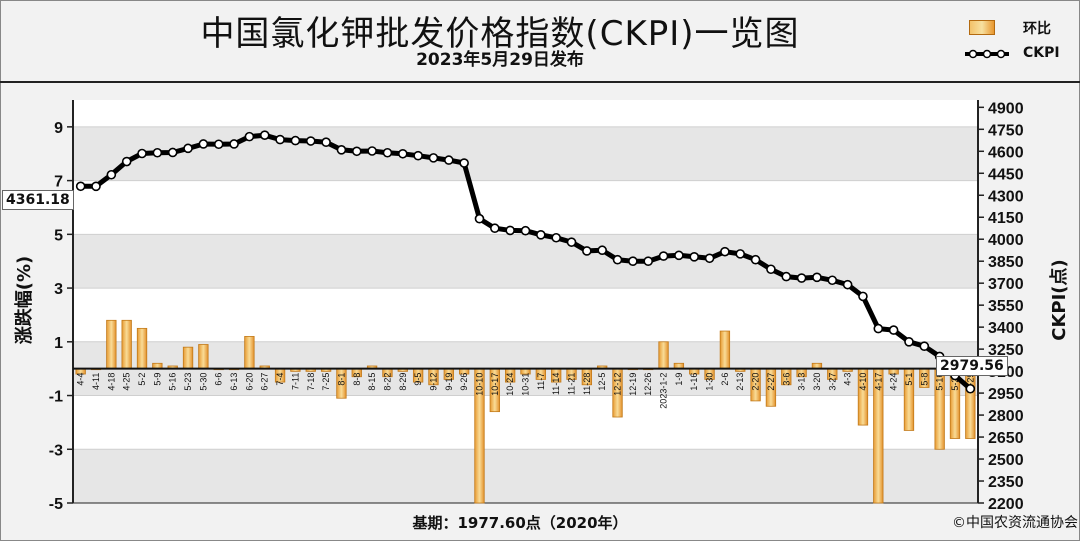 The image size is (1080, 541). I want to click on right-tick-label: 4150, so click(1006, 218).